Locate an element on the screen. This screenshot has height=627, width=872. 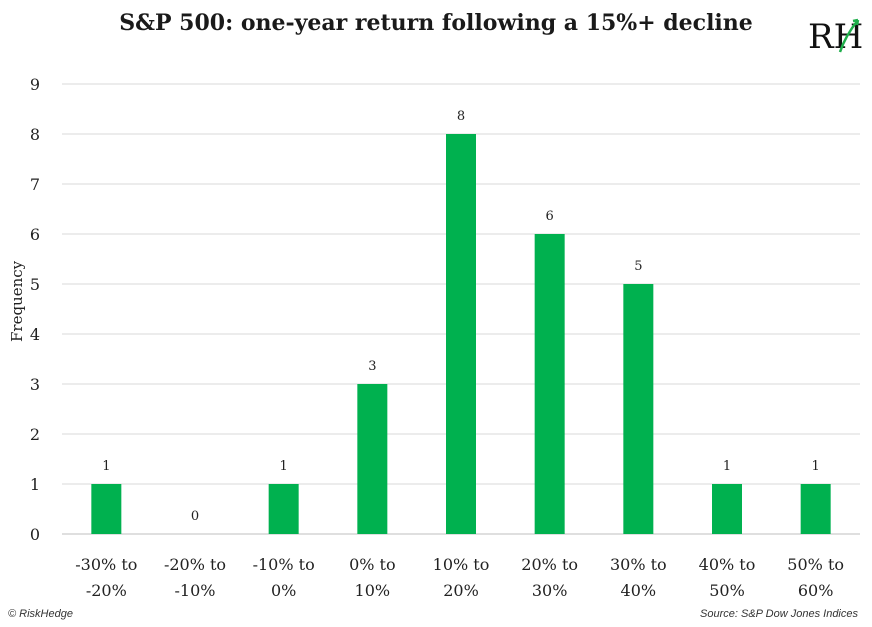
footer-copyright: © RiskHedge is located at coordinates (40, 614).